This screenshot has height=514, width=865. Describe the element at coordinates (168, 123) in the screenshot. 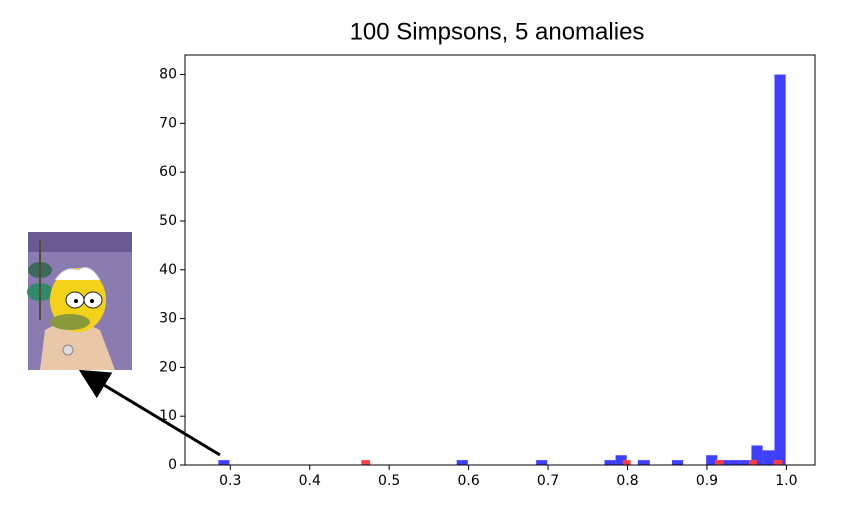

I see `y-tick-label: 70` at that location.